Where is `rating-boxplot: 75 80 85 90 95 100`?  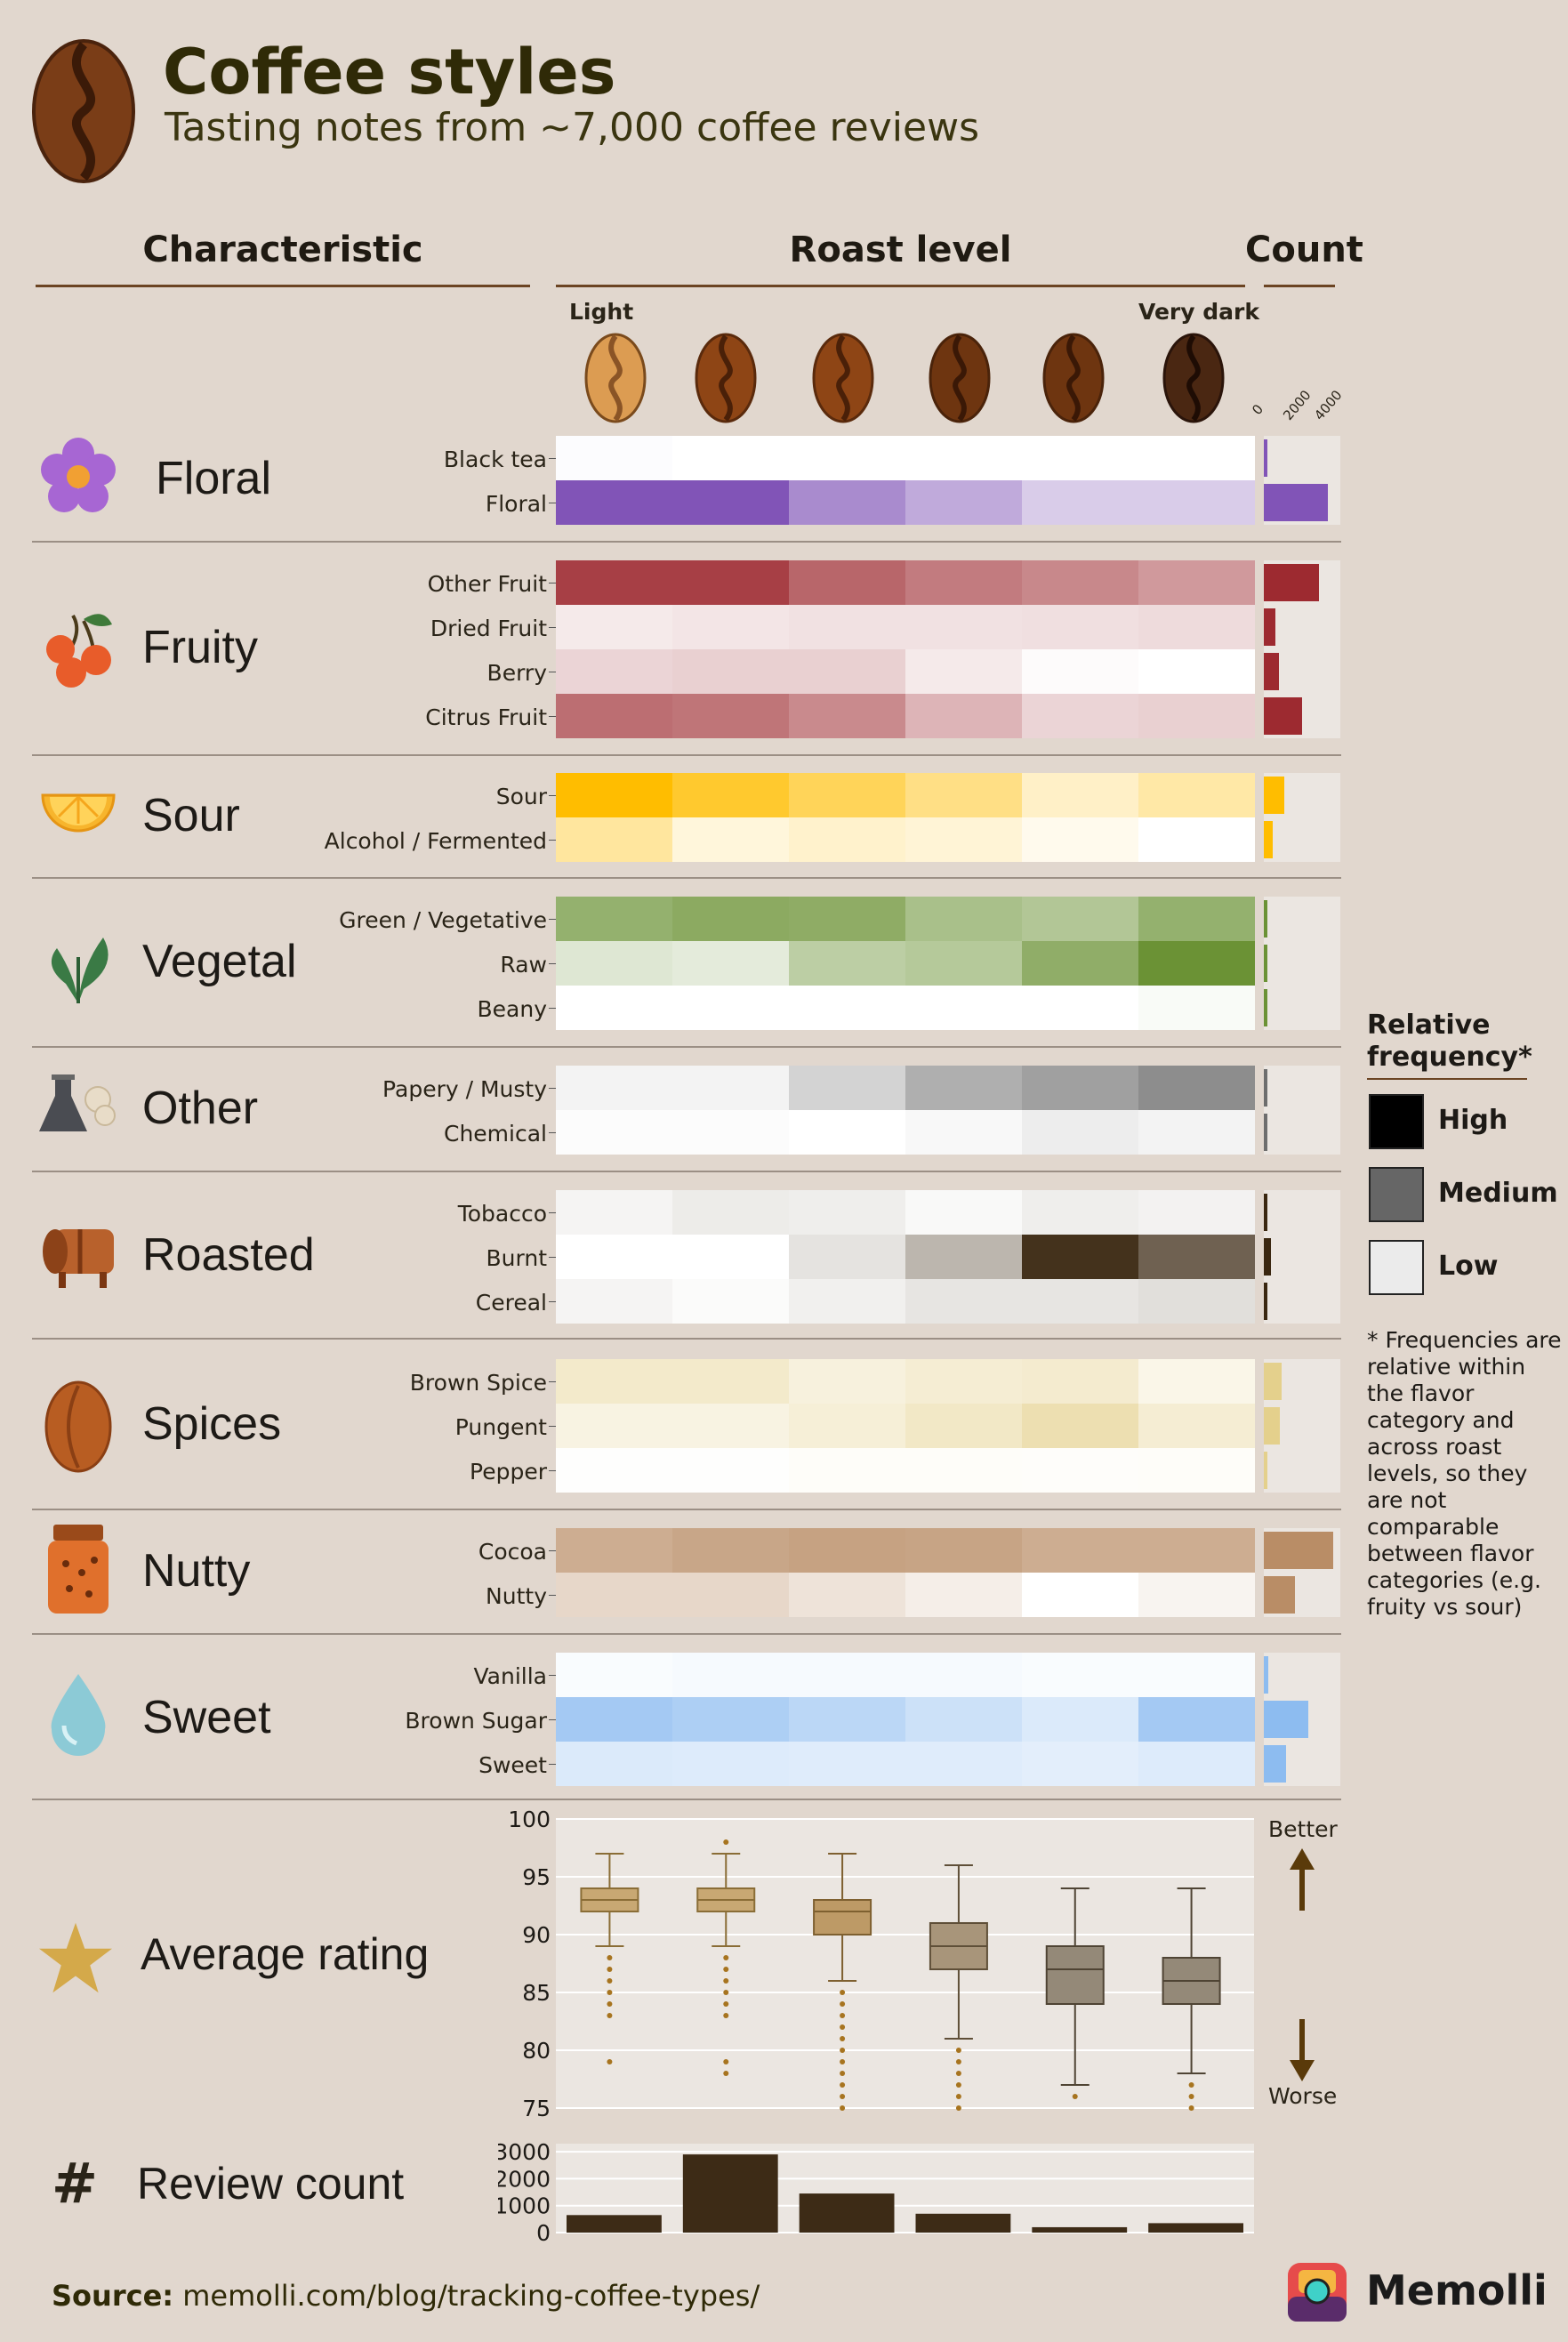
rating-boxplot: 75 80 85 90 95 100 is located at coordinates (881, 1962).